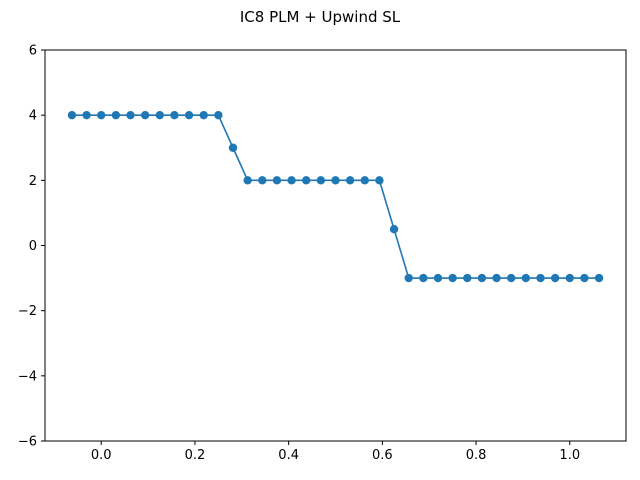 The image size is (640, 480). What do you see at coordinates (320, 17) in the screenshot?
I see `chart-title: IC8 PLM + Upwind SL` at bounding box center [320, 17].